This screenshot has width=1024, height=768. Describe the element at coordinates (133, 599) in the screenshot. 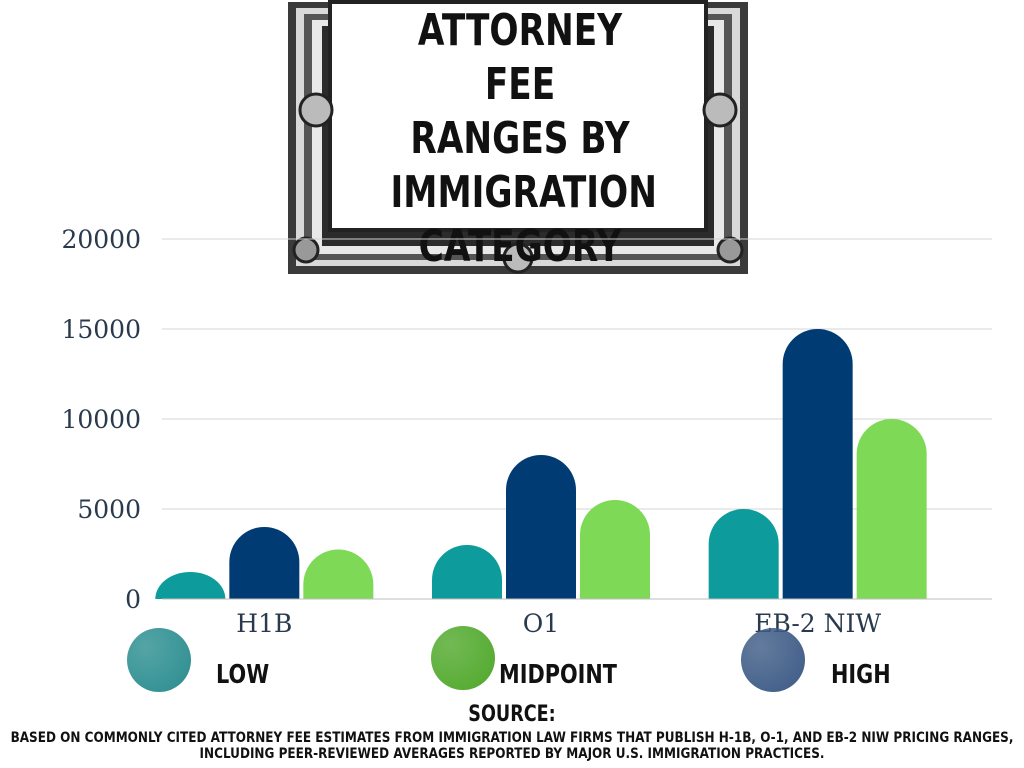

I see `y-tick-label: 0` at that location.